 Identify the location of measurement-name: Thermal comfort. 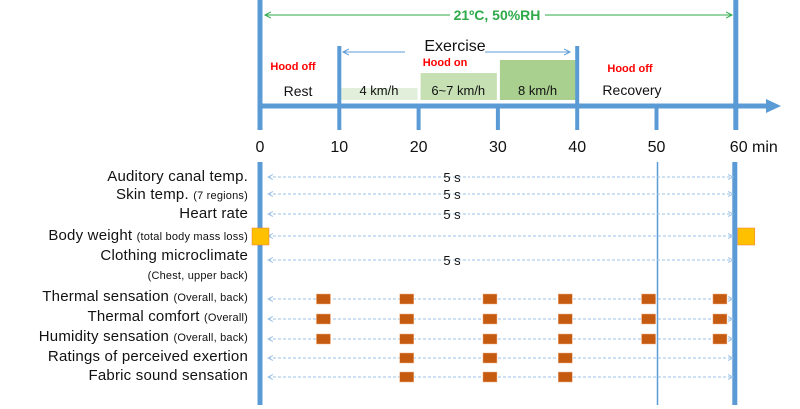
(143, 316).